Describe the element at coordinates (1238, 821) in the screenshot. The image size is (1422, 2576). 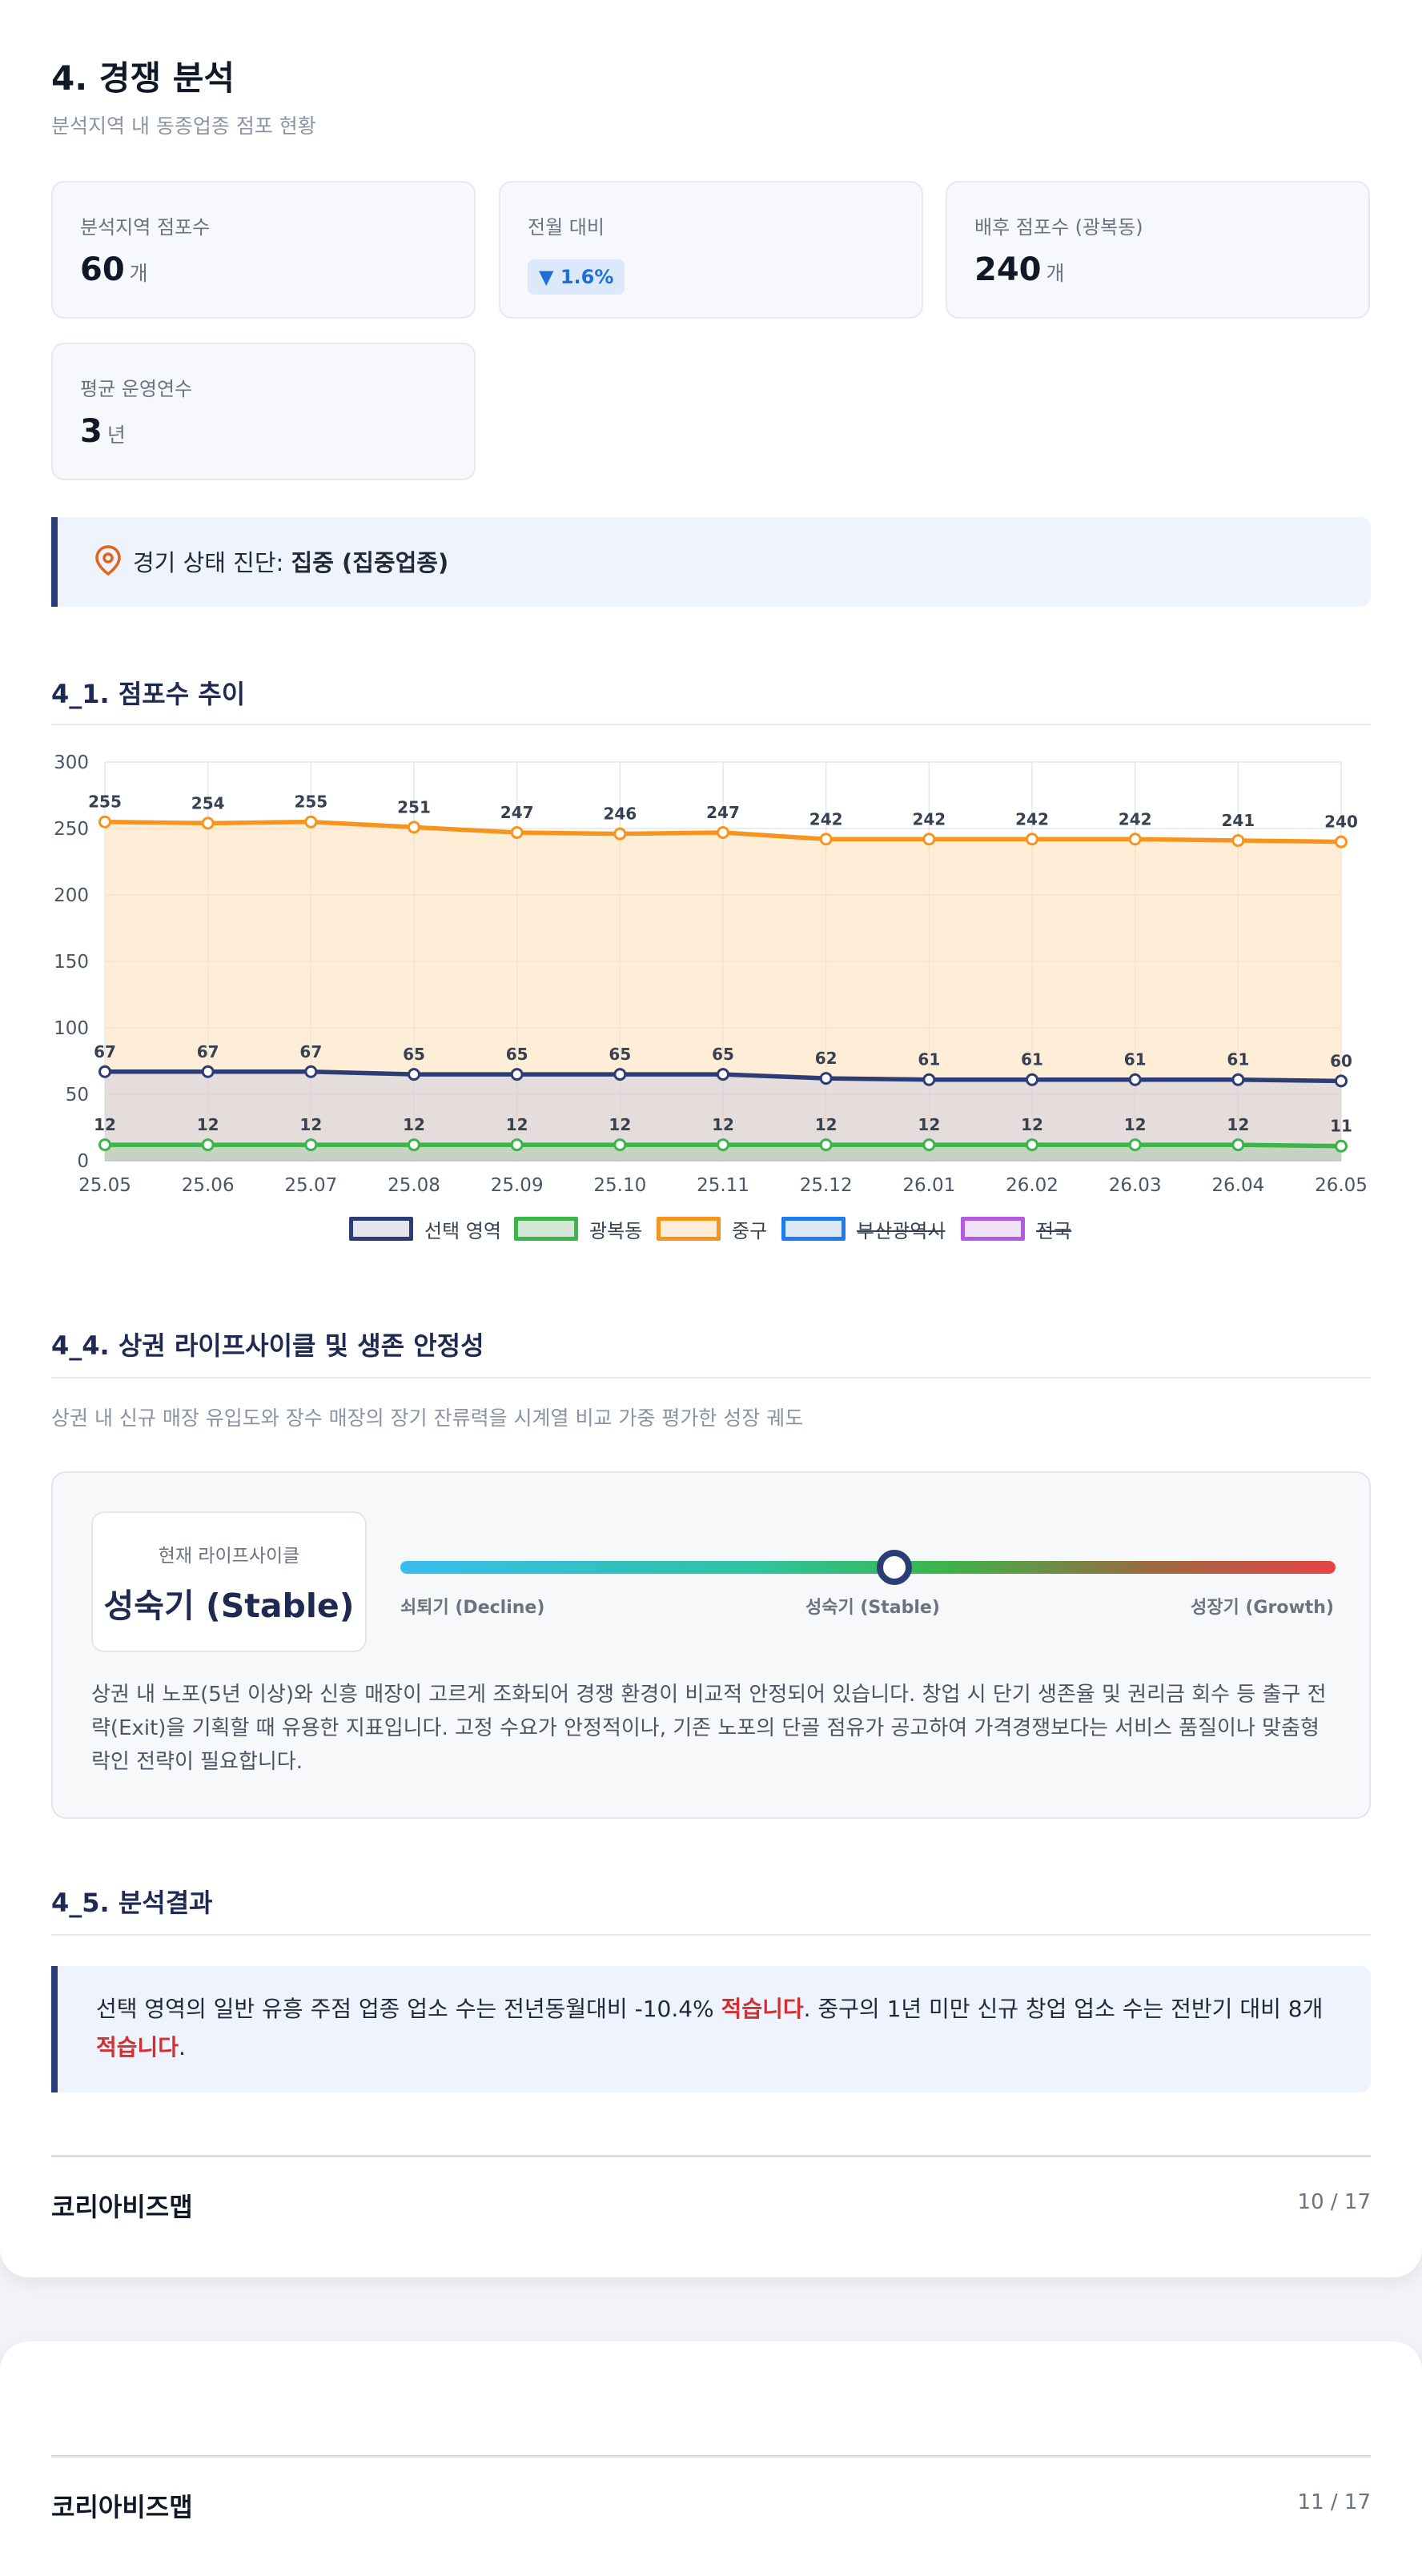
I see `data-label: 241` at that location.